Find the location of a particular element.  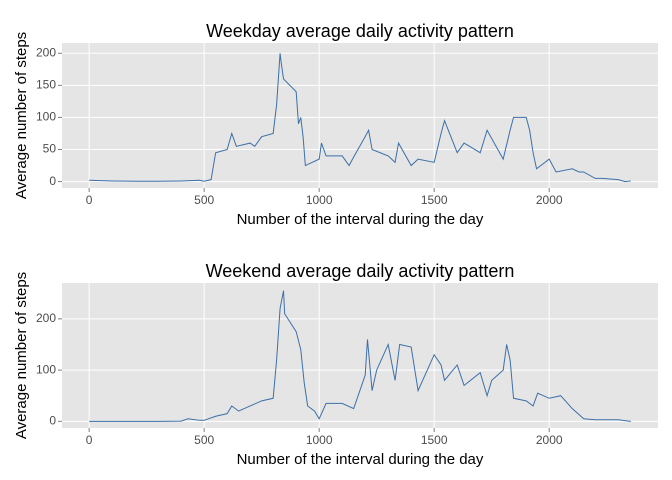

chart-title: Weekend average daily activity pattern is located at coordinates (360, 271).